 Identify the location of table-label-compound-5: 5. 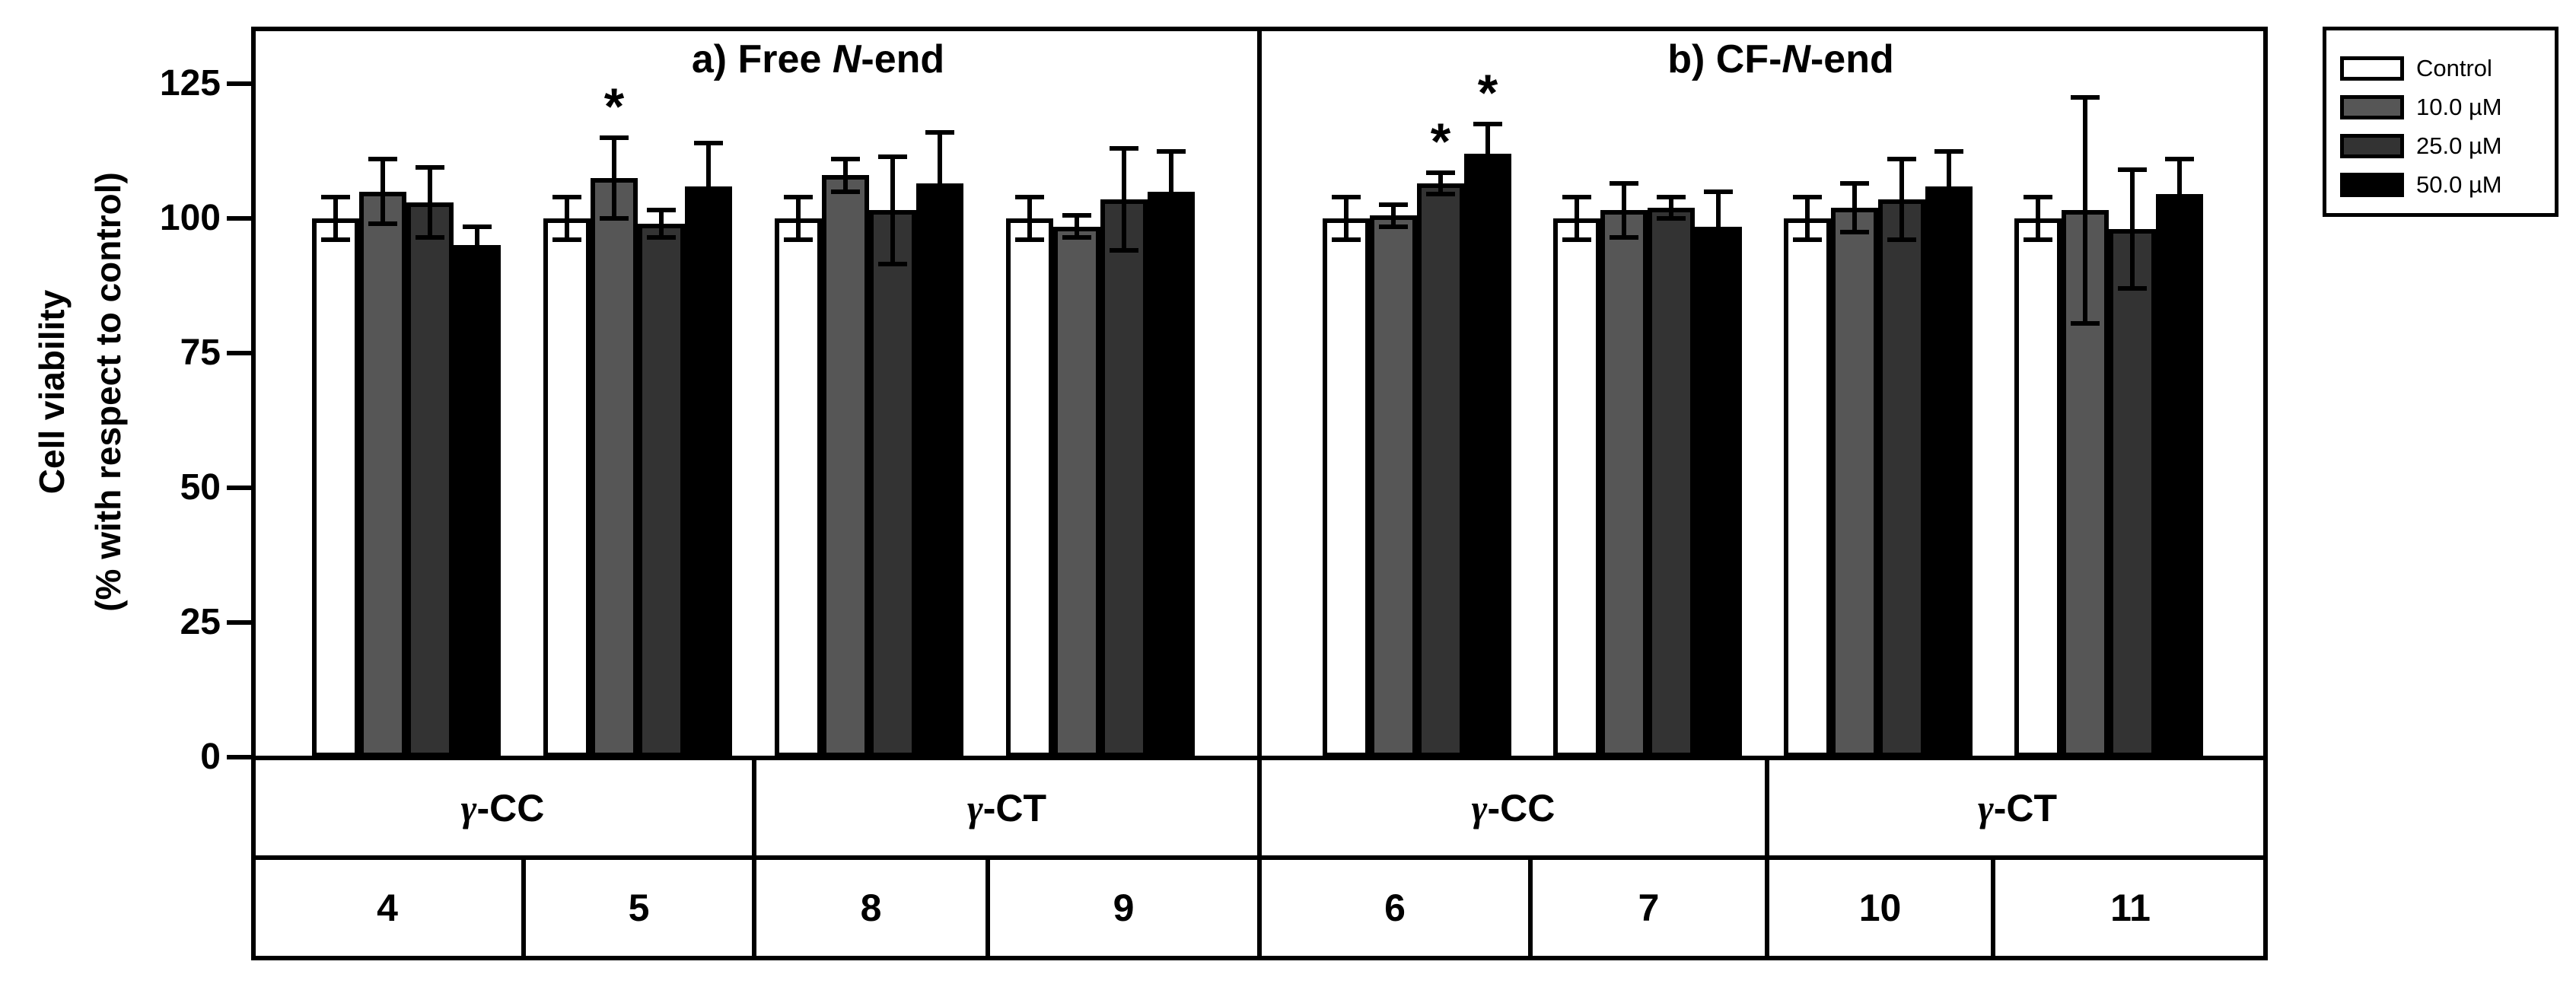
(639, 908).